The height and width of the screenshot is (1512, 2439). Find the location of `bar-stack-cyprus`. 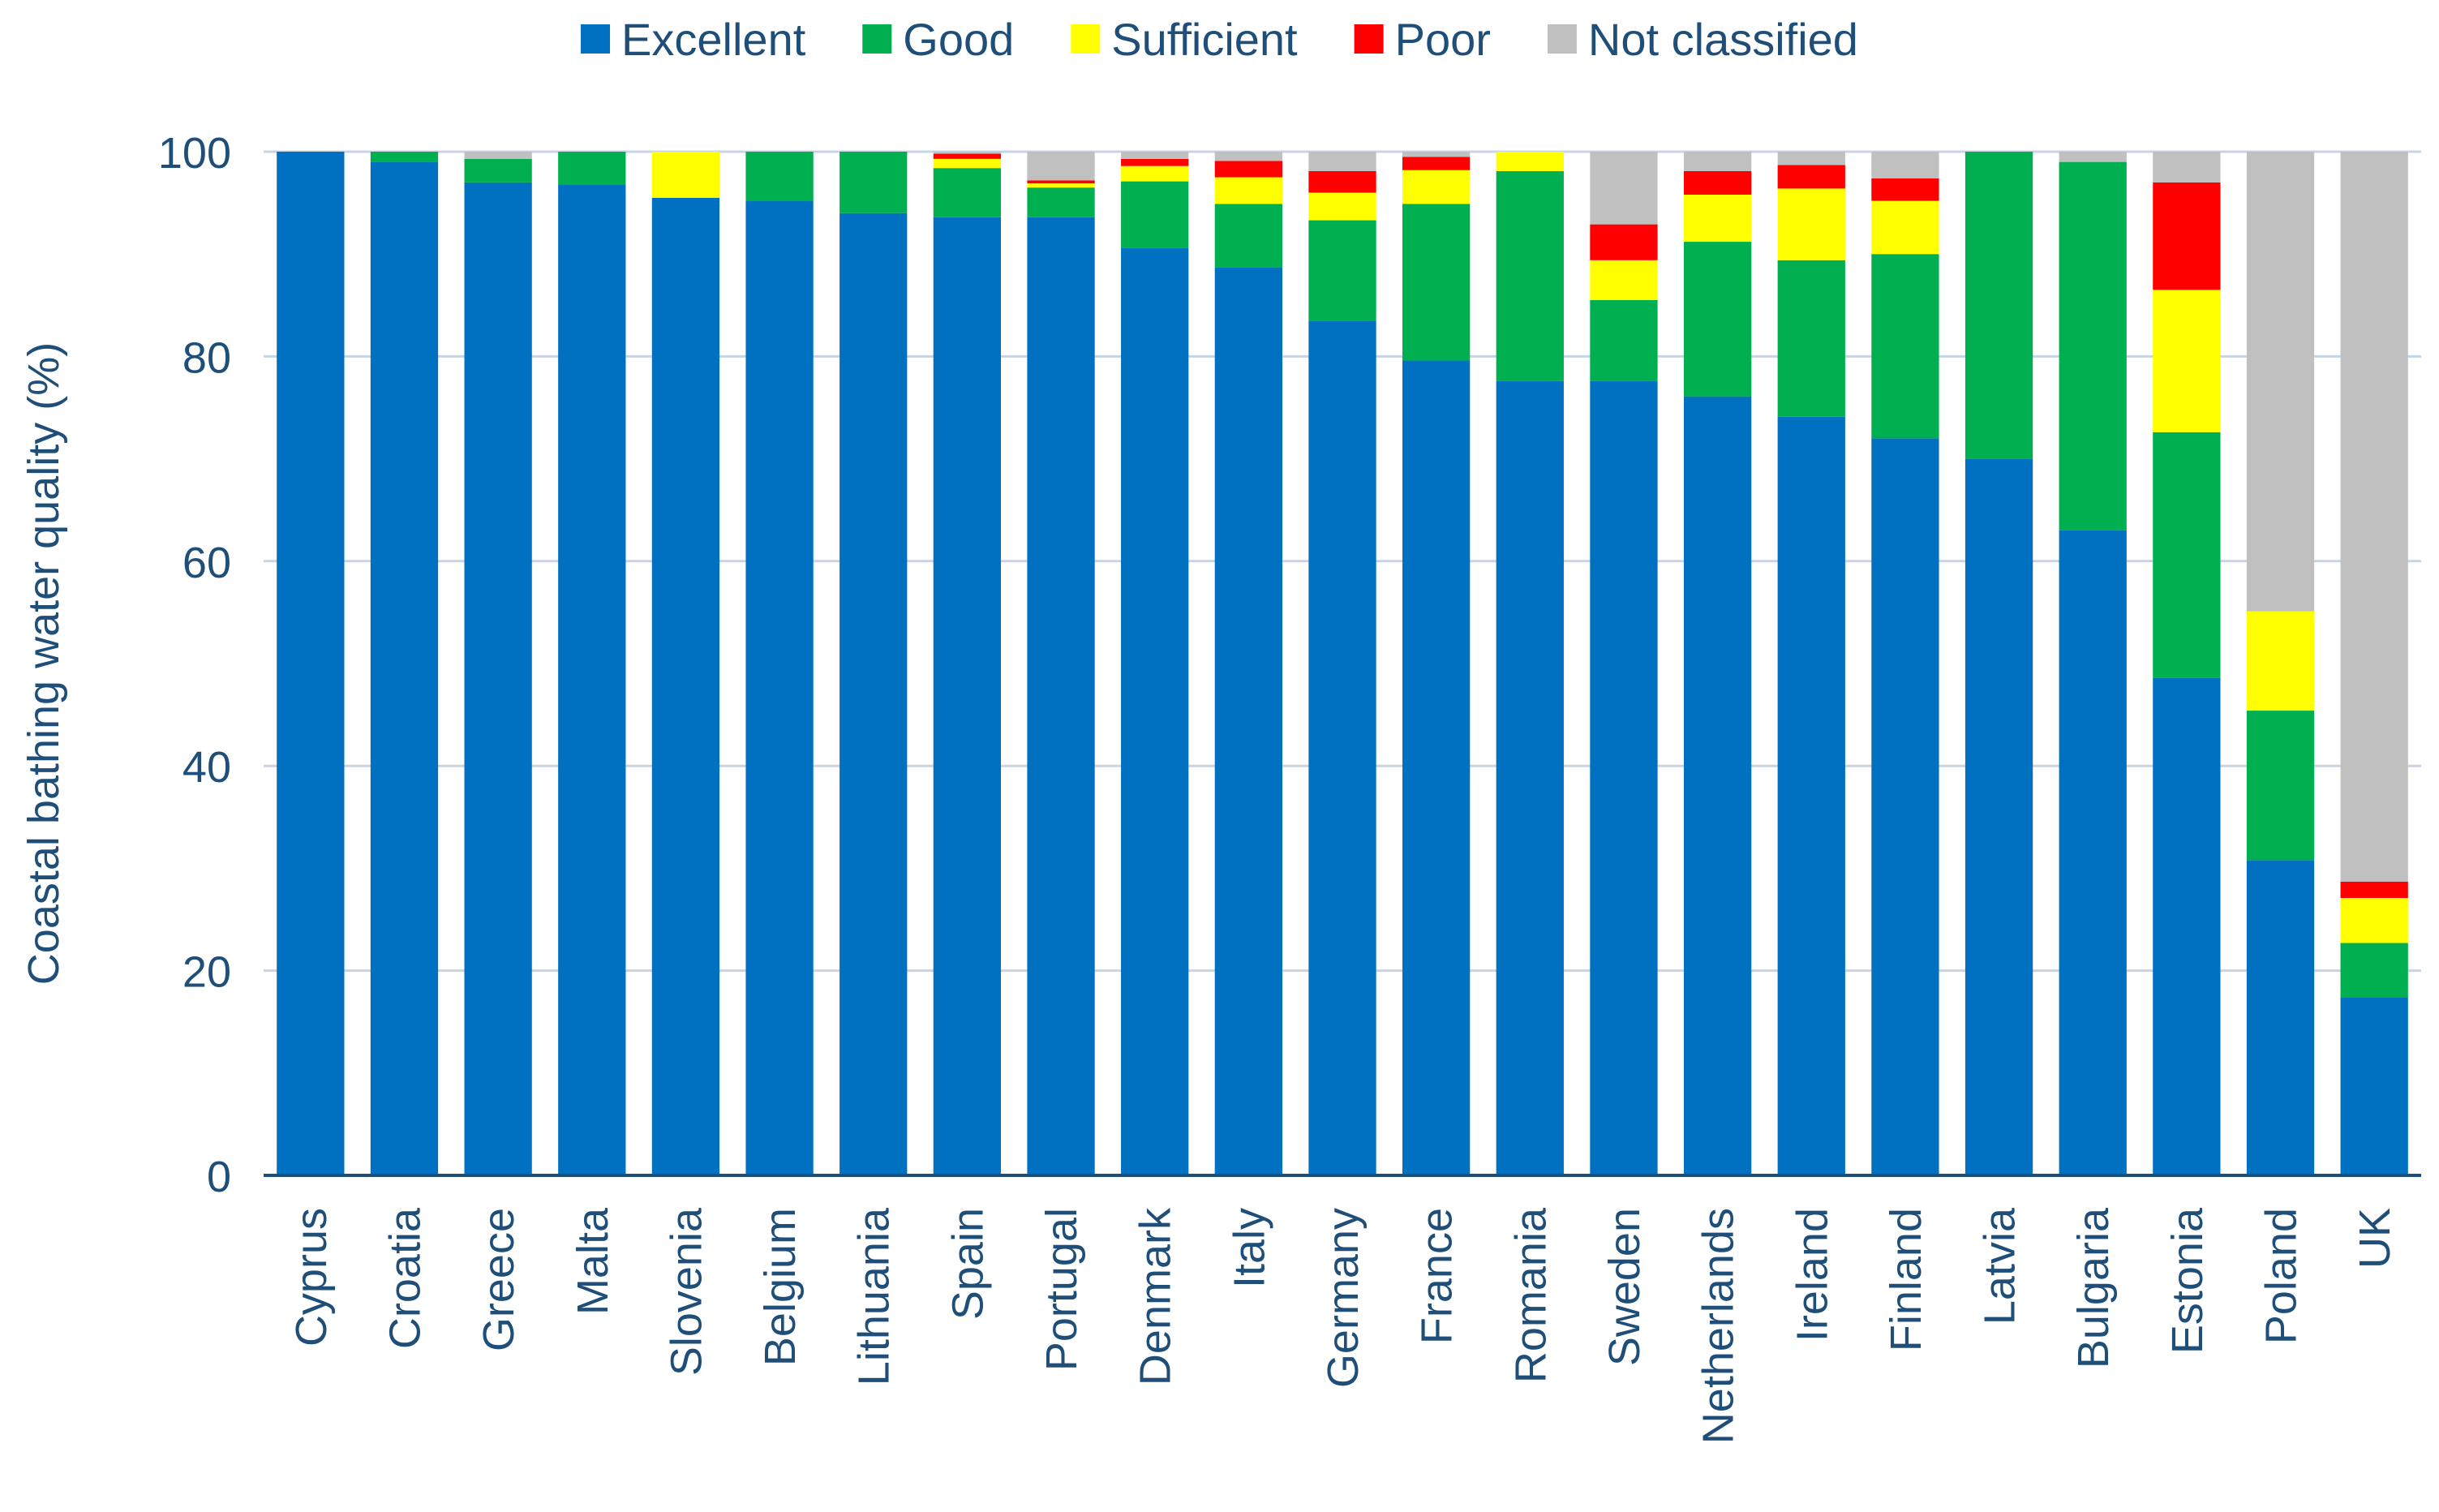

bar-stack-cyprus is located at coordinates (311, 663).